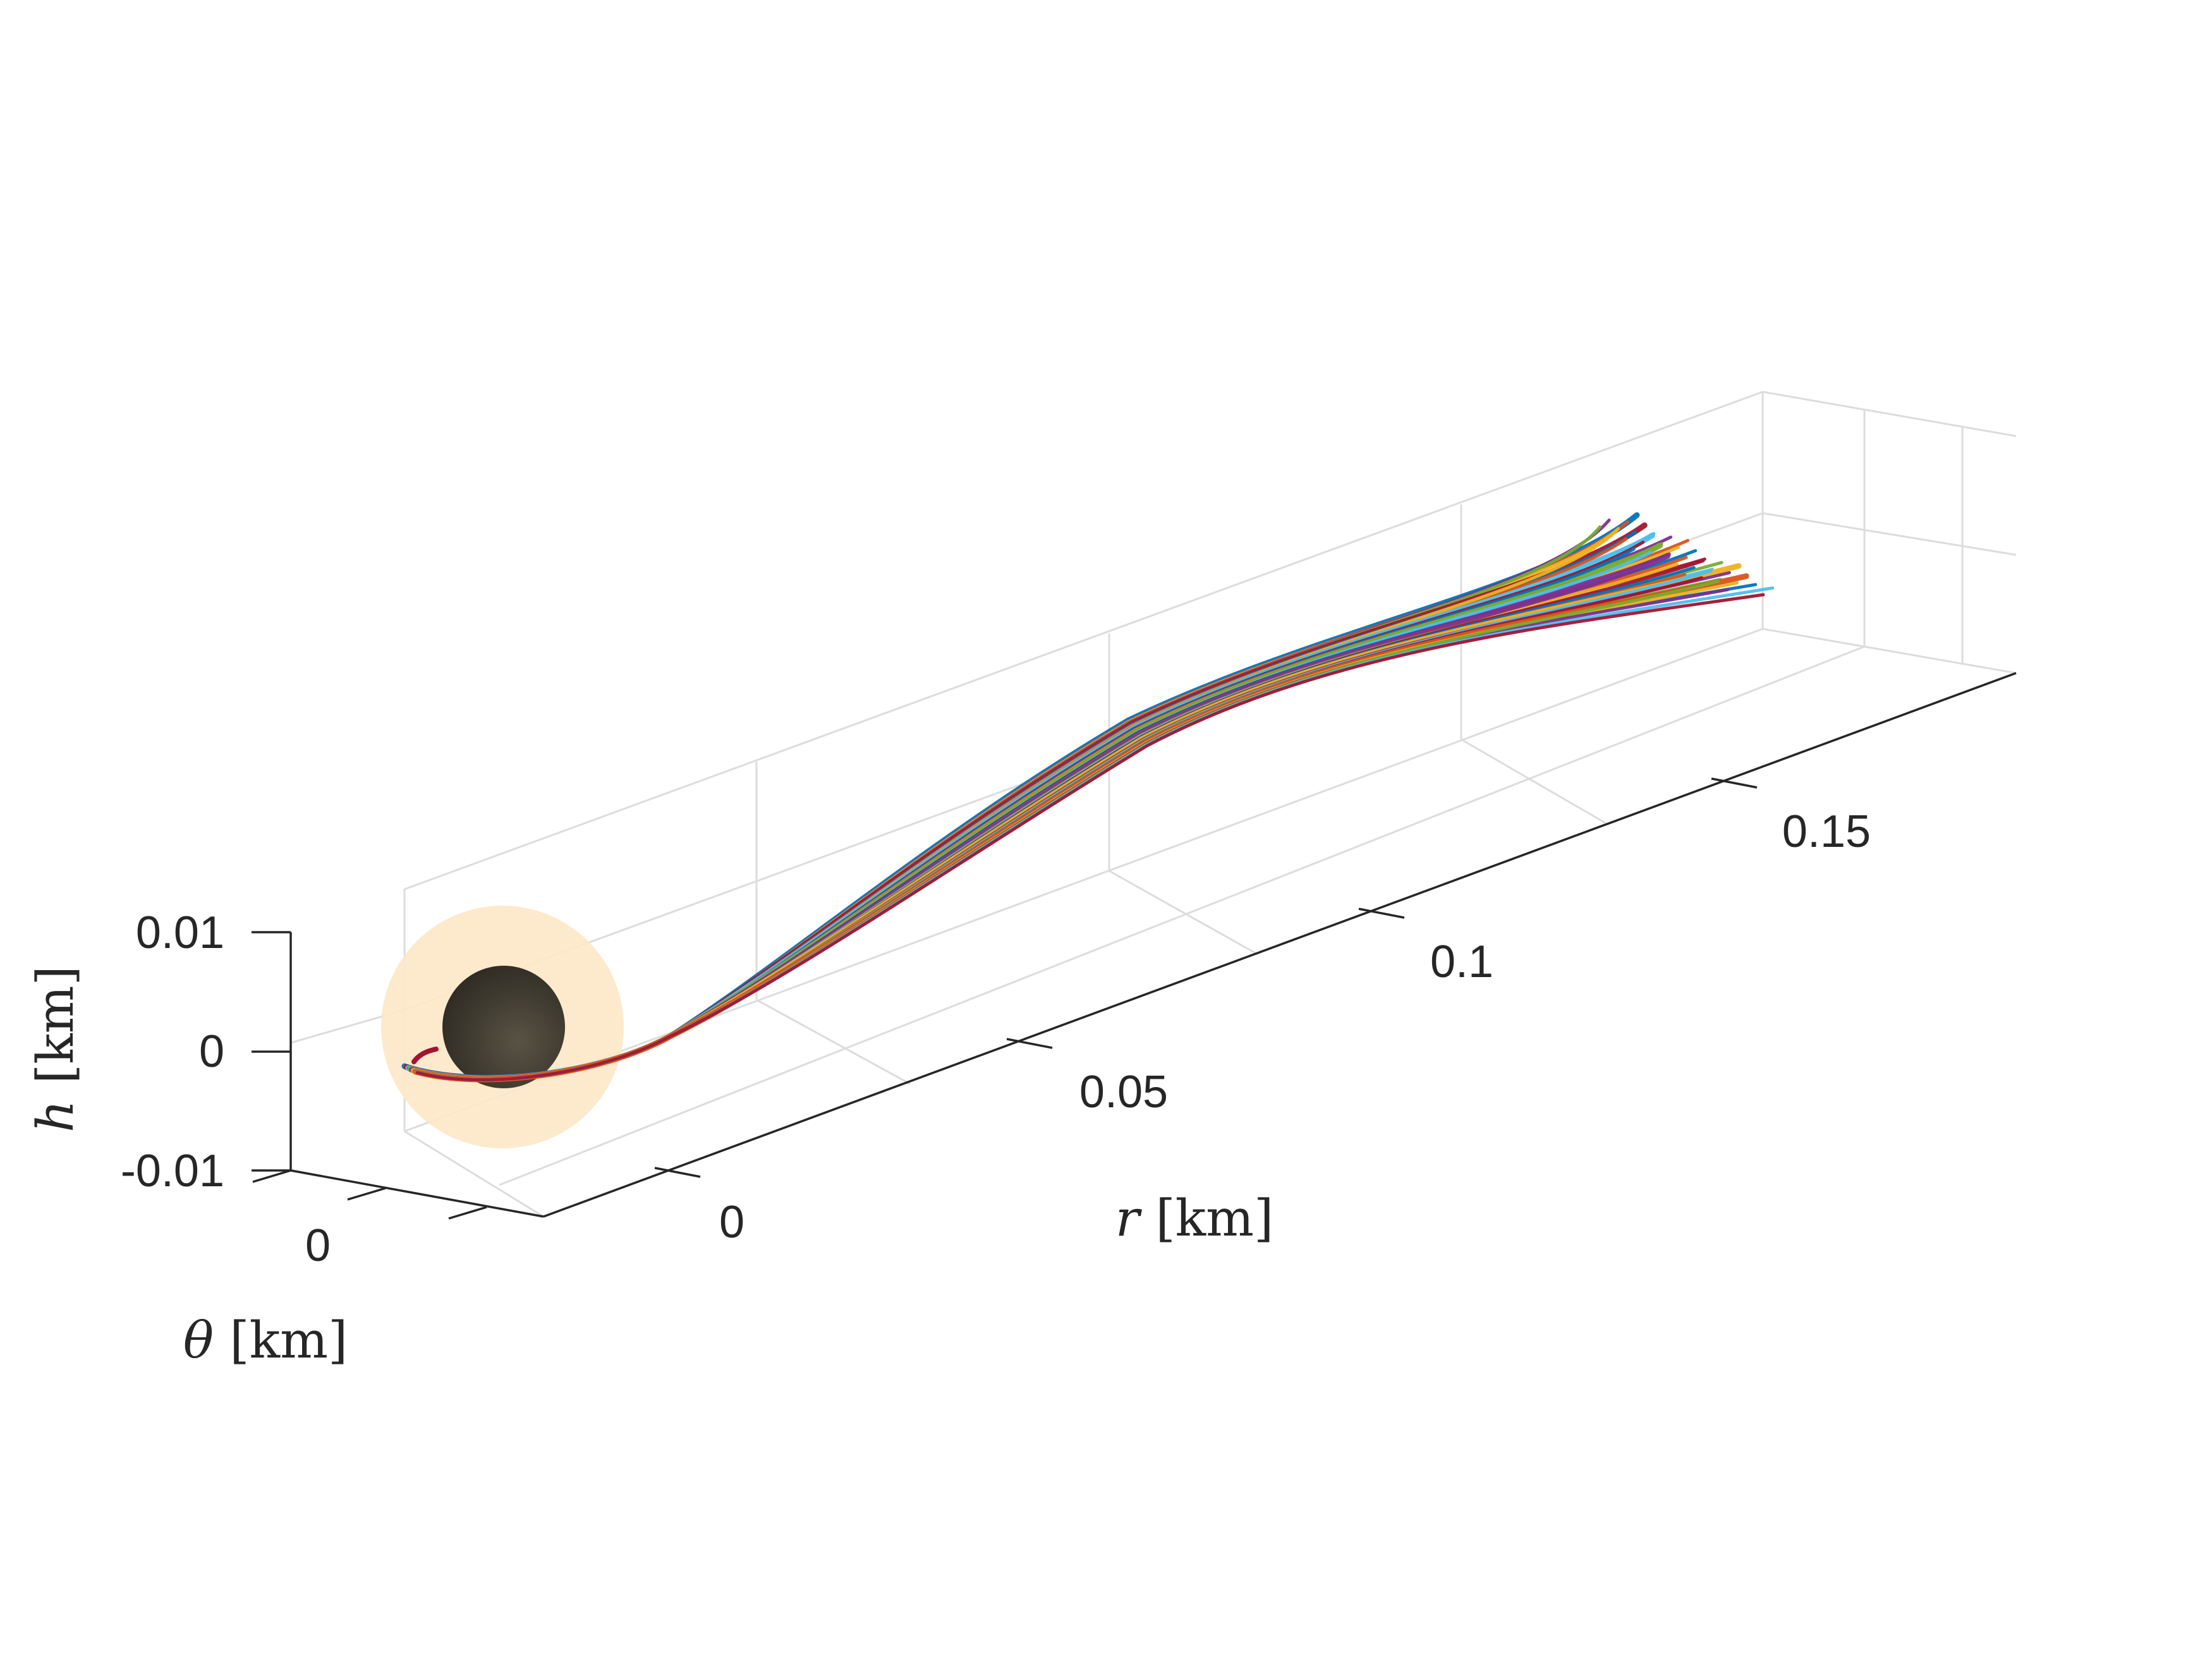 The width and height of the screenshot is (2212, 1659). I want to click on r-tick-label: 0, so click(731, 1222).